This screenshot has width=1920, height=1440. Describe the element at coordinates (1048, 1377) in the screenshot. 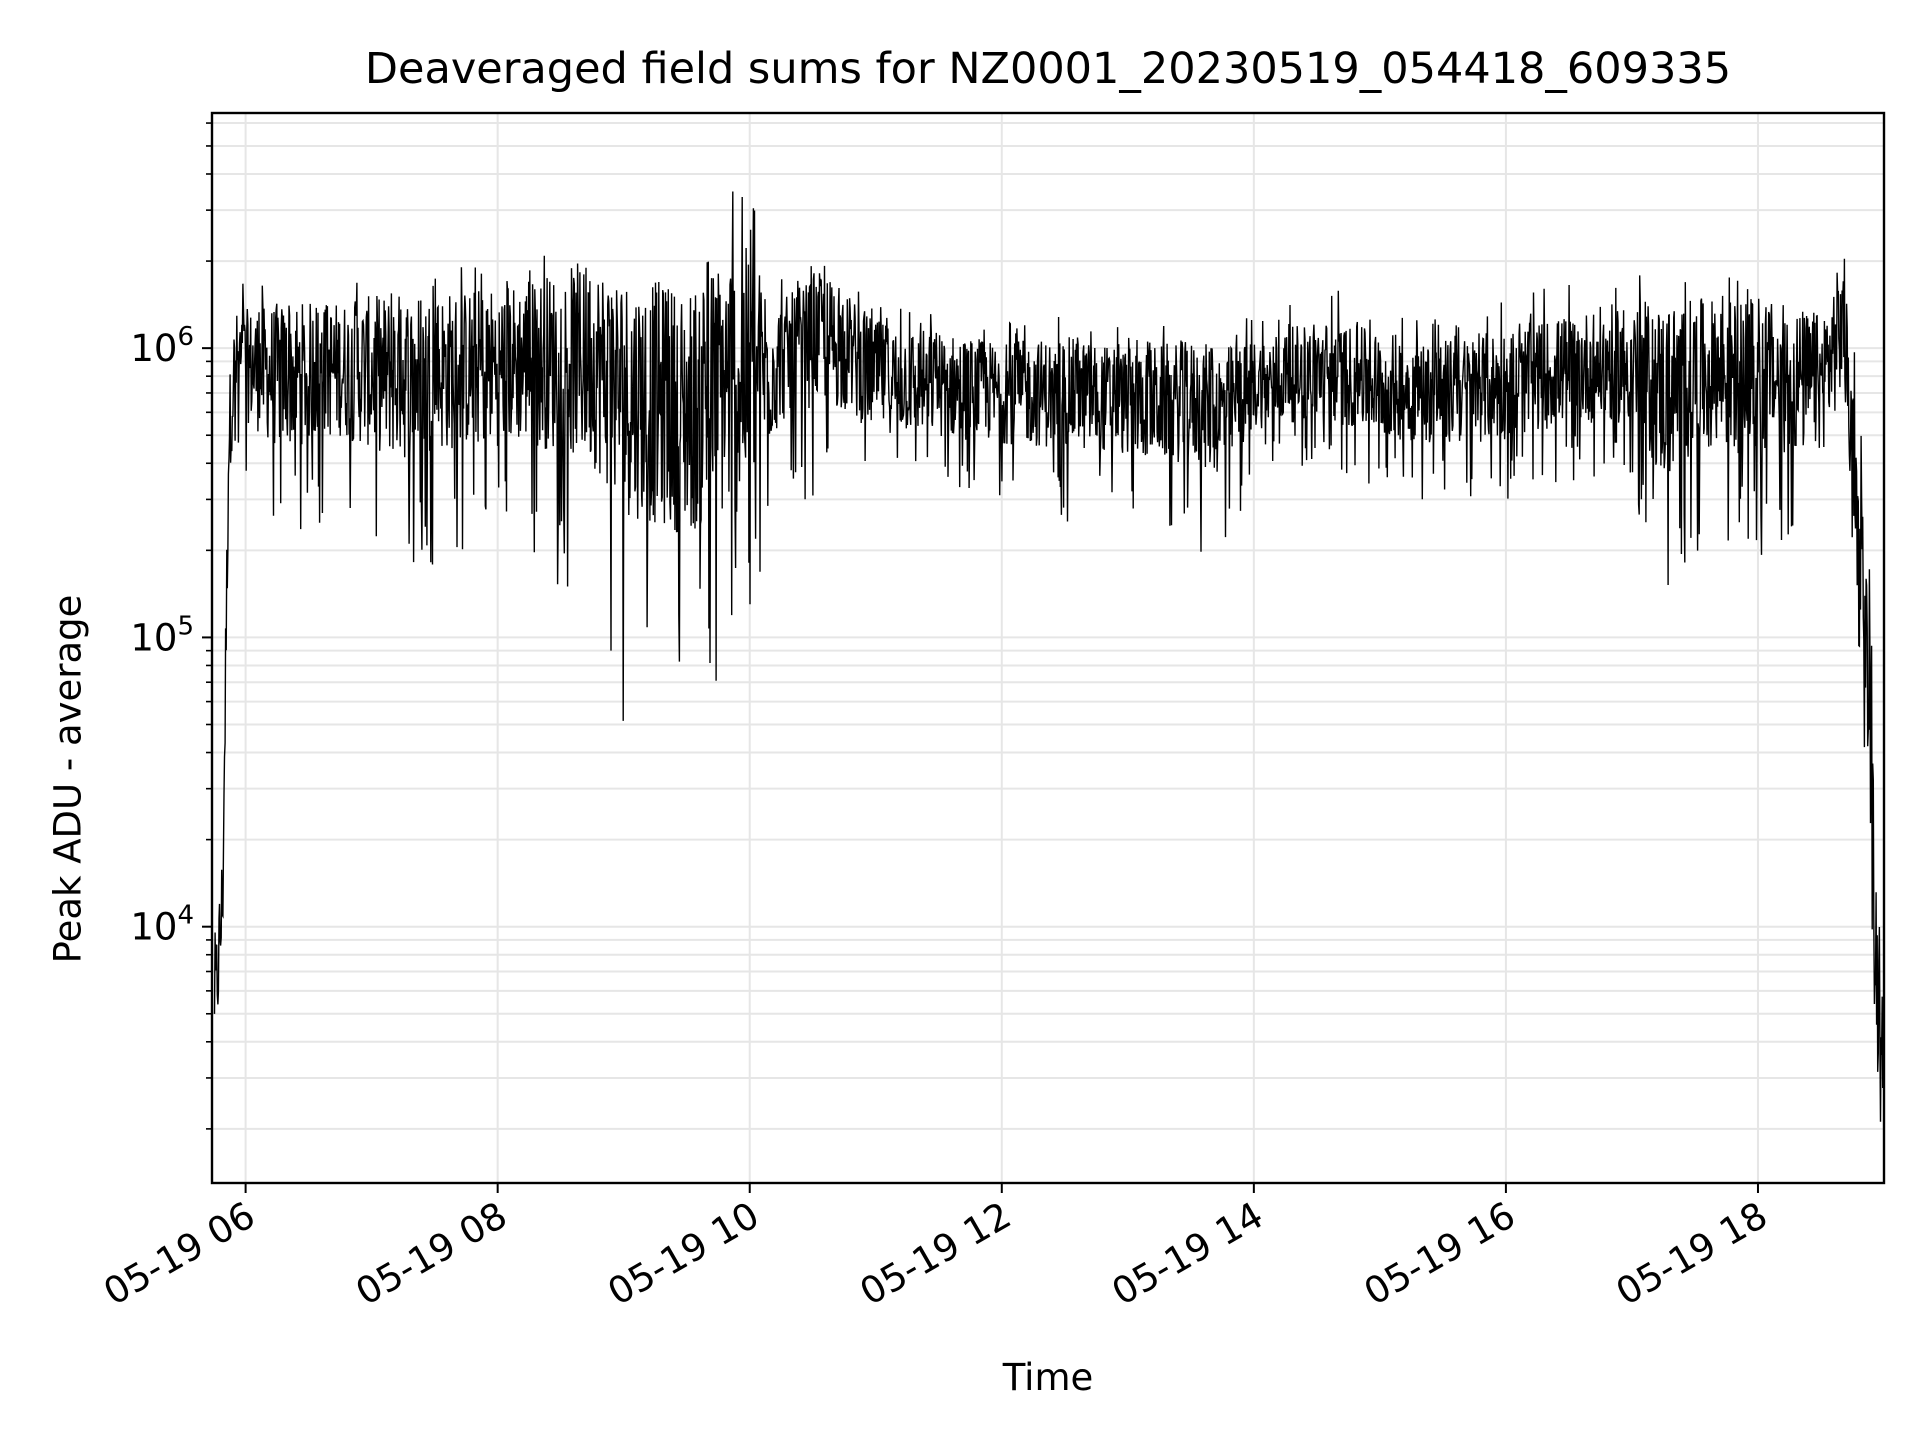

I see `x-axis-label: Time` at that location.